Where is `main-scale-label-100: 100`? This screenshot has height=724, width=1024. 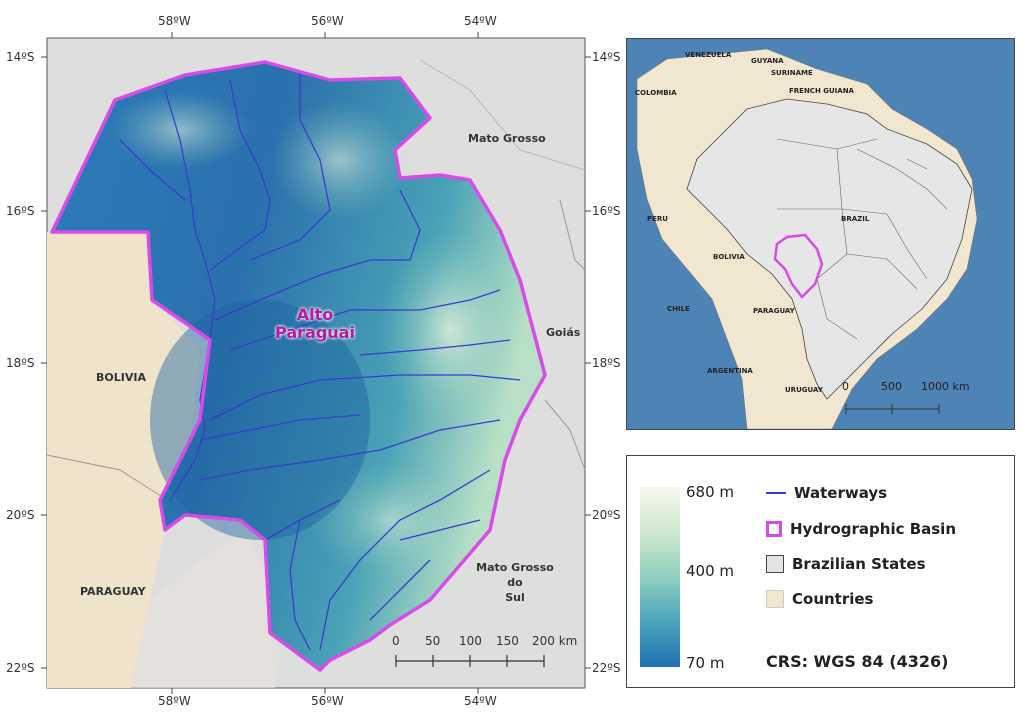 main-scale-label-100: 100 is located at coordinates (470, 641).